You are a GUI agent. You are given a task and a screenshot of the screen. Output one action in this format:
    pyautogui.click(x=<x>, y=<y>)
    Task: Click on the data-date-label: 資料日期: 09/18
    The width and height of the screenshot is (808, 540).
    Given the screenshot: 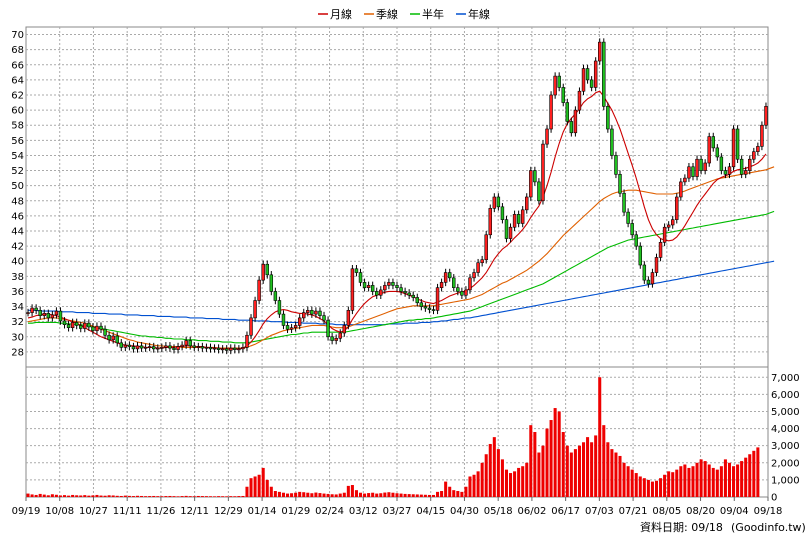 What is the action you would take?
    pyautogui.click(x=681, y=527)
    